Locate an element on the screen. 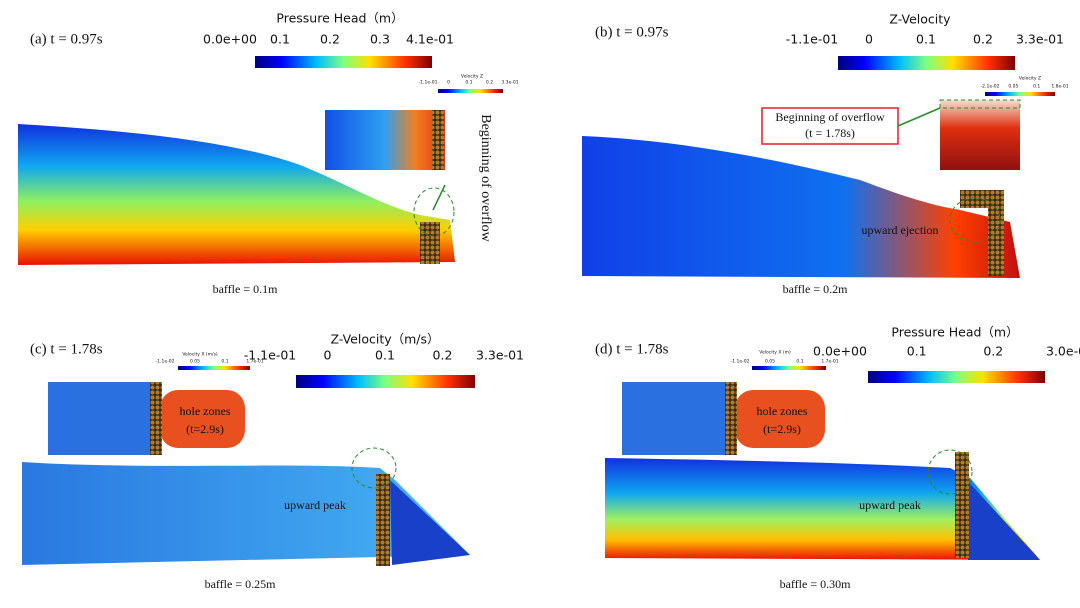 The image size is (1080, 608). annotation: (t = 1.78s) is located at coordinates (830, 133).